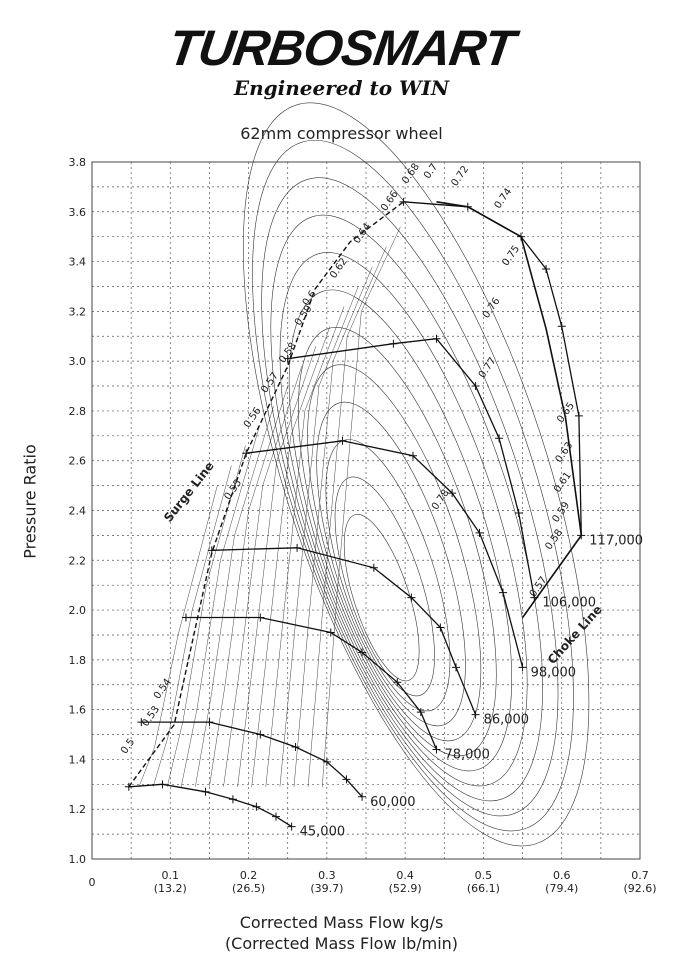 Image resolution: width=683 pixels, height=964 pixels. I want to click on y-tick-label: 1.6, so click(78, 710).